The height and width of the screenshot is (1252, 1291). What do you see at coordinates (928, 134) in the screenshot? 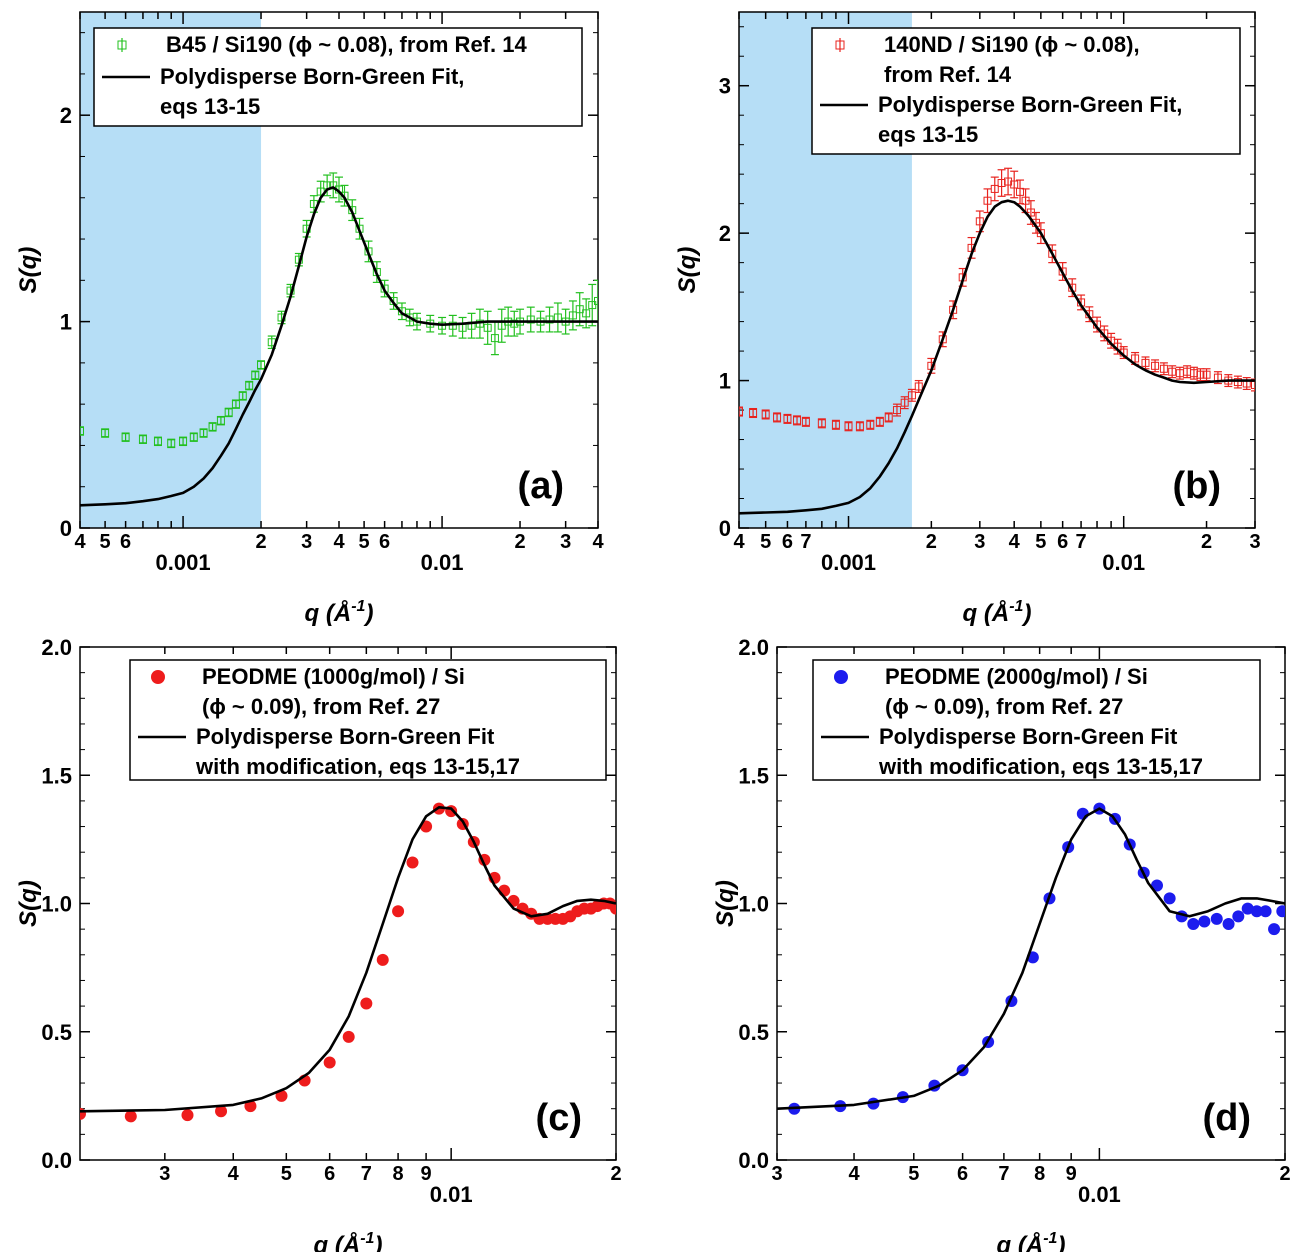
I see `legend-label: eqs 13-15` at bounding box center [928, 134].